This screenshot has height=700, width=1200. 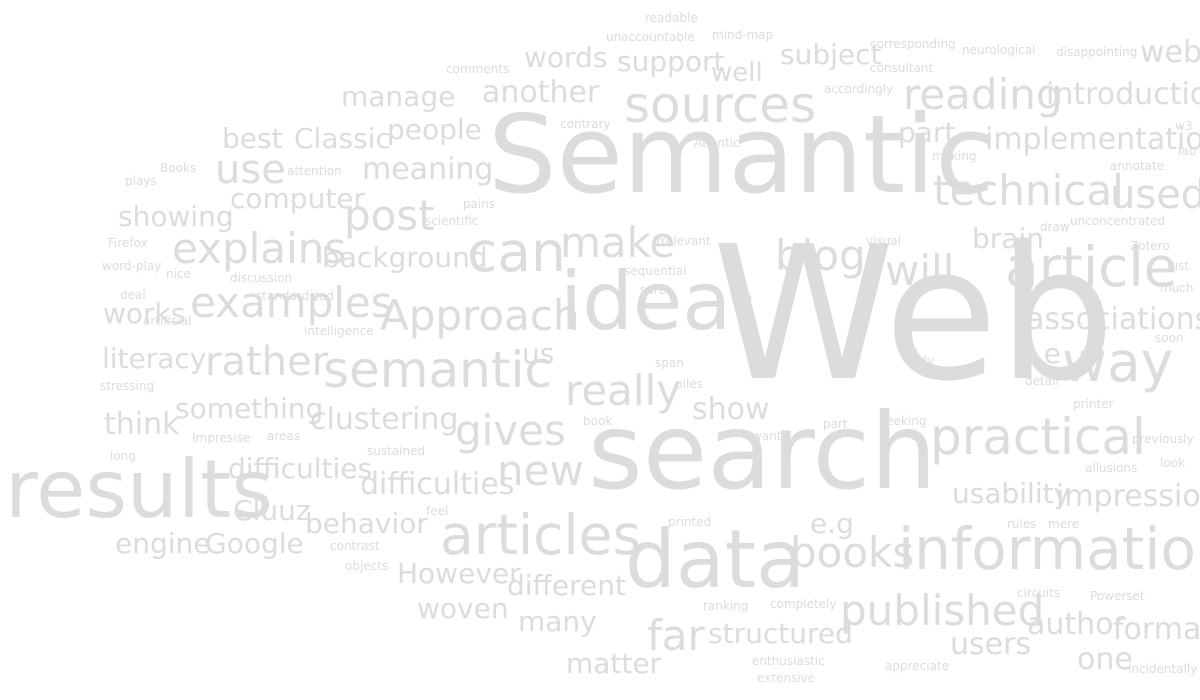 What do you see at coordinates (142, 424) in the screenshot?
I see `word: think` at bounding box center [142, 424].